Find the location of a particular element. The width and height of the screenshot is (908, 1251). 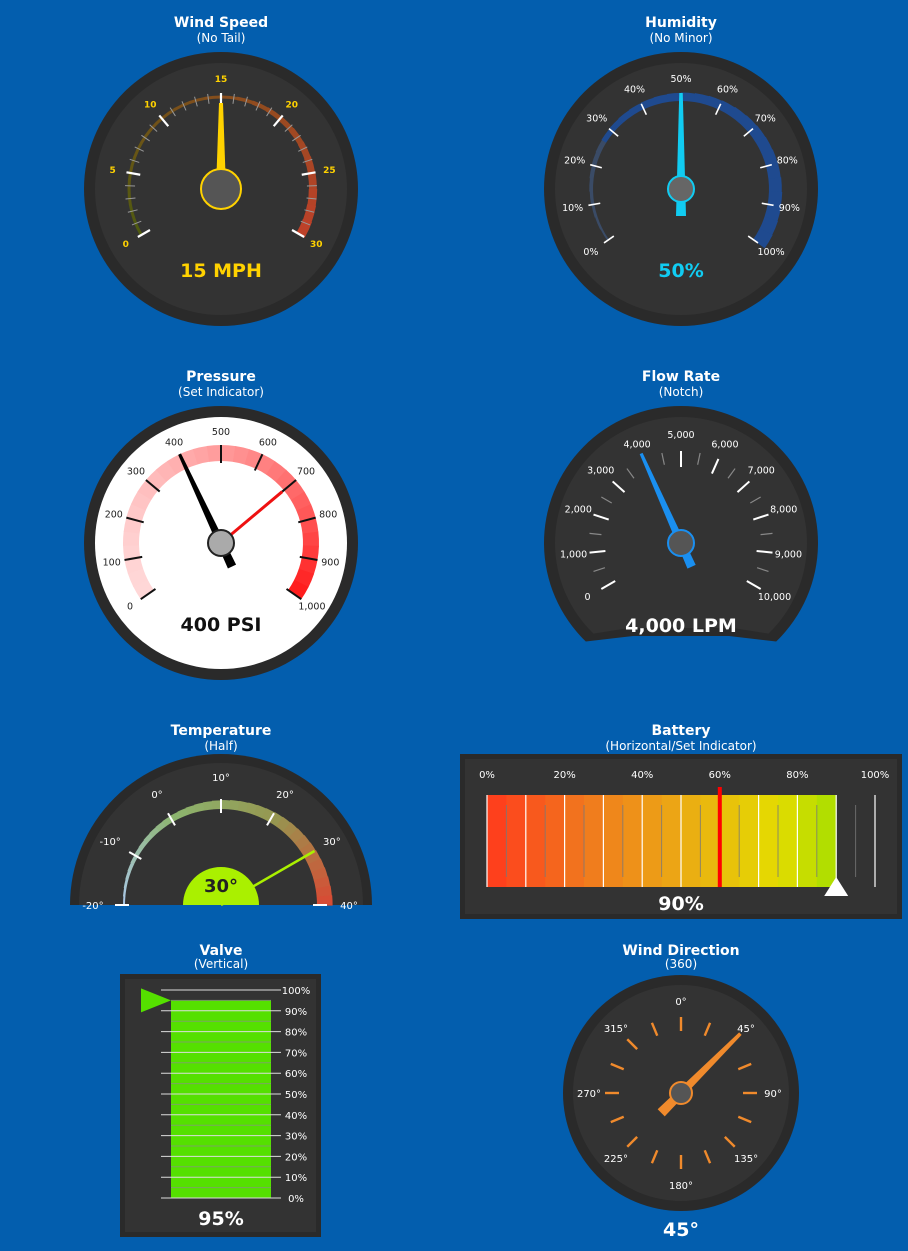

temperature-title: Temperature is located at coordinates (221, 731).